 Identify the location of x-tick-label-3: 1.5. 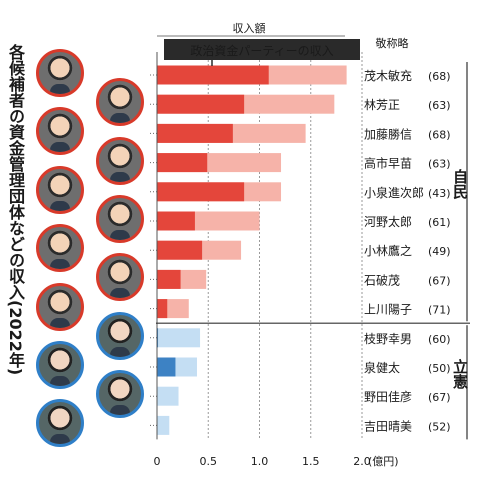
(311, 461).